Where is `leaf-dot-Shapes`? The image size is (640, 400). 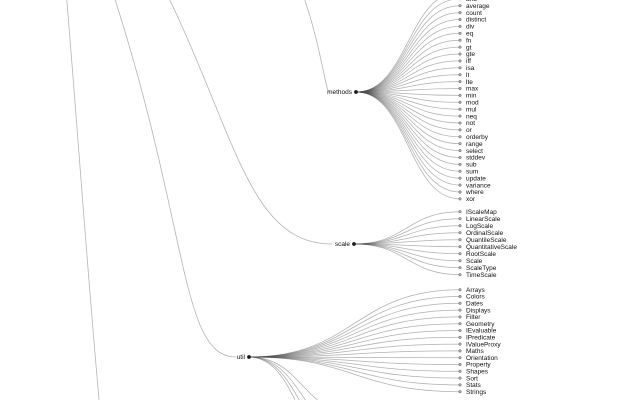 leaf-dot-Shapes is located at coordinates (460, 371).